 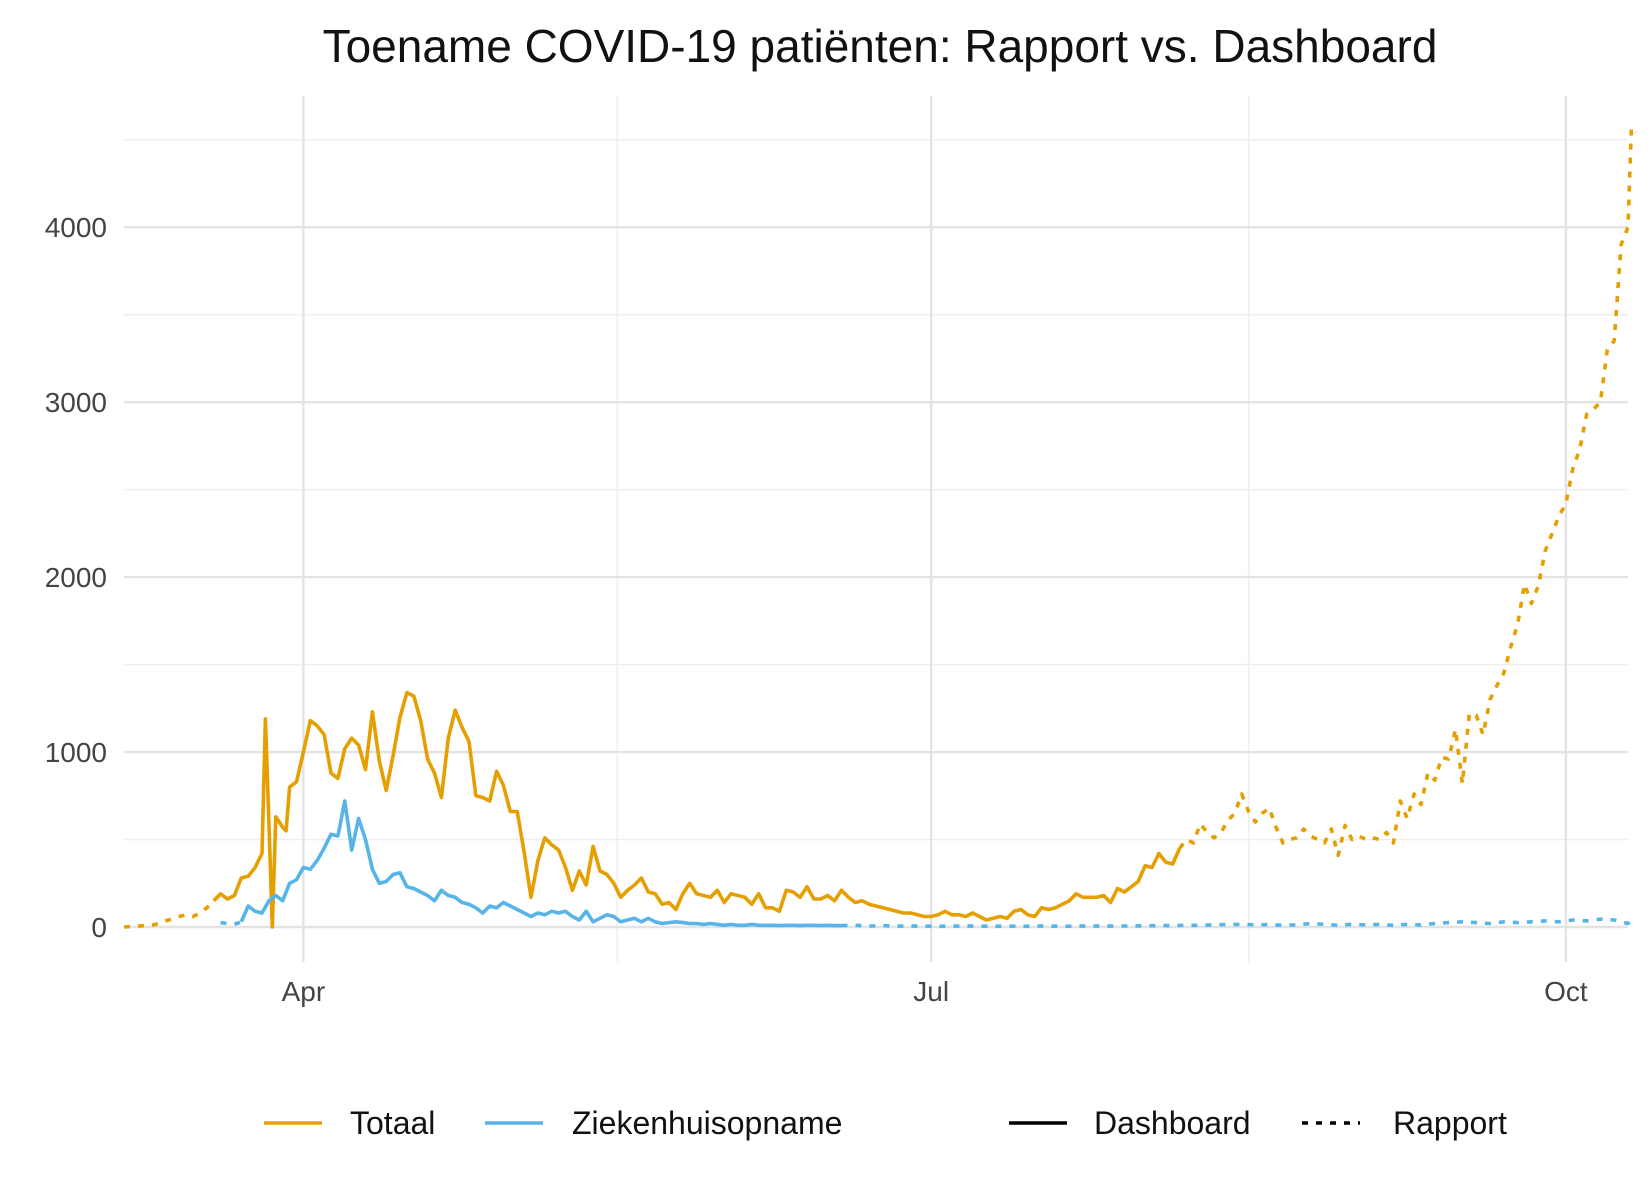 What do you see at coordinates (707, 1123) in the screenshot?
I see `legend-label-ziekenhuisopname: Ziekenhuisopname` at bounding box center [707, 1123].